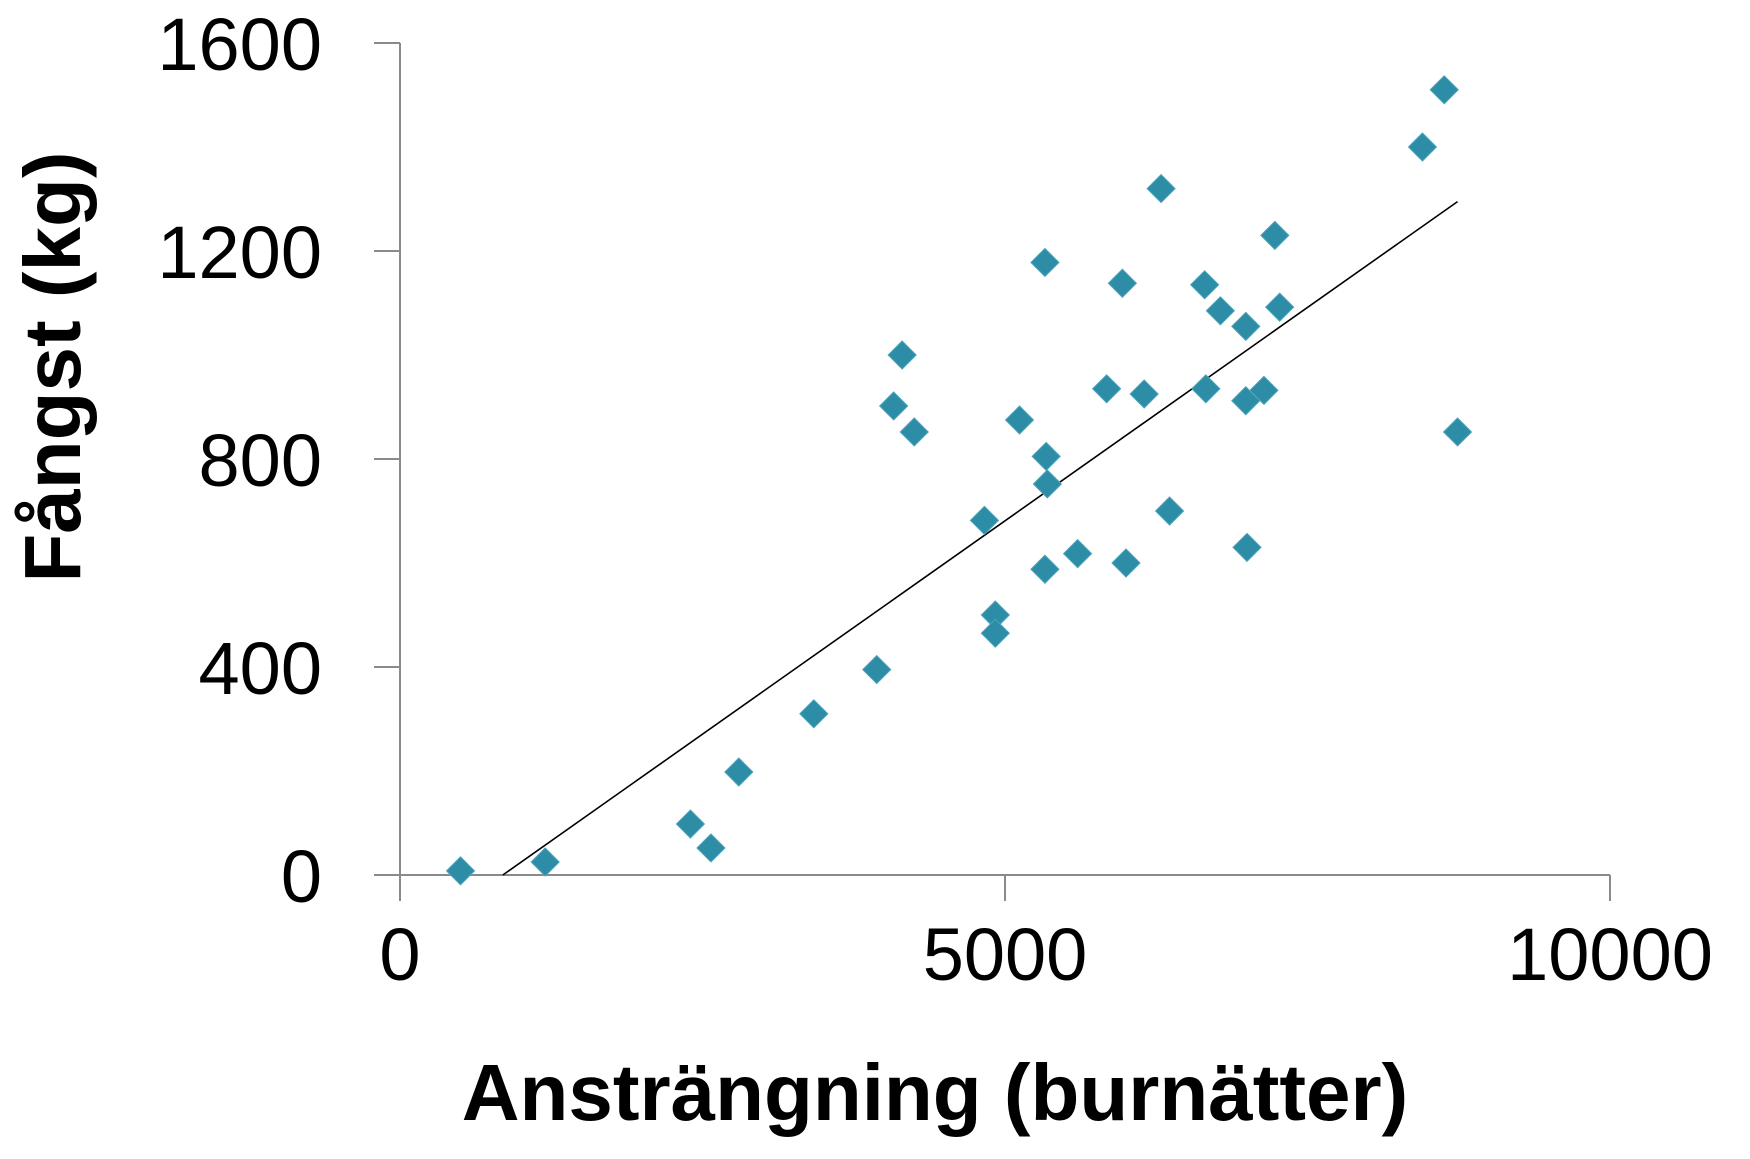  I want to click on x-axis-title: Ansträngning (burnätter), so click(935, 1092).